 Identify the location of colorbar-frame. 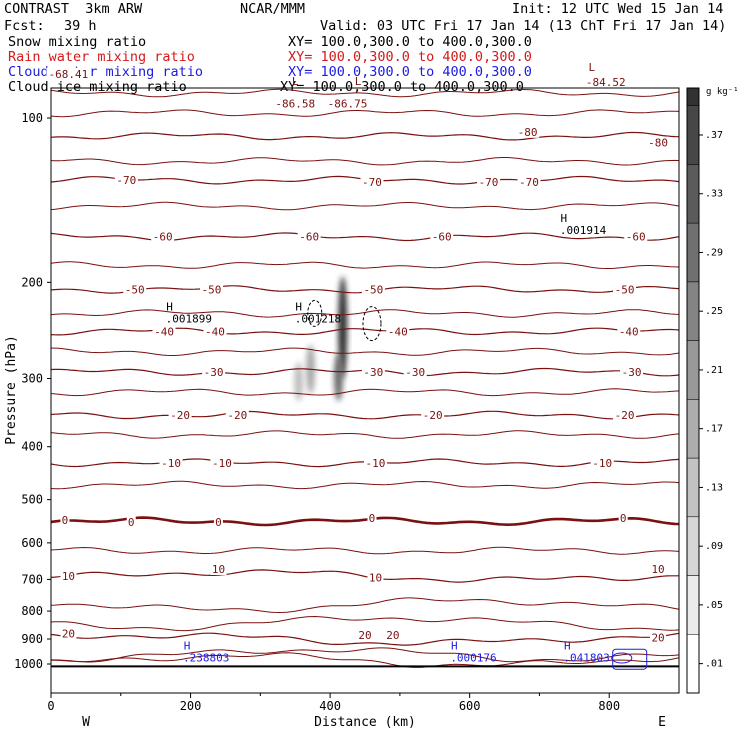
(693, 390).